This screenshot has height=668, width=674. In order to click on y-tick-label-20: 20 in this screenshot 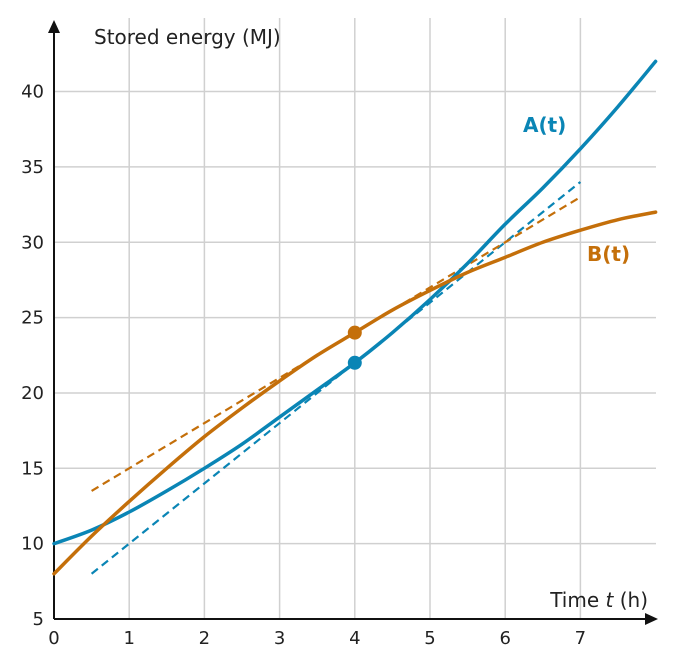, I will do `click(32, 393)`.